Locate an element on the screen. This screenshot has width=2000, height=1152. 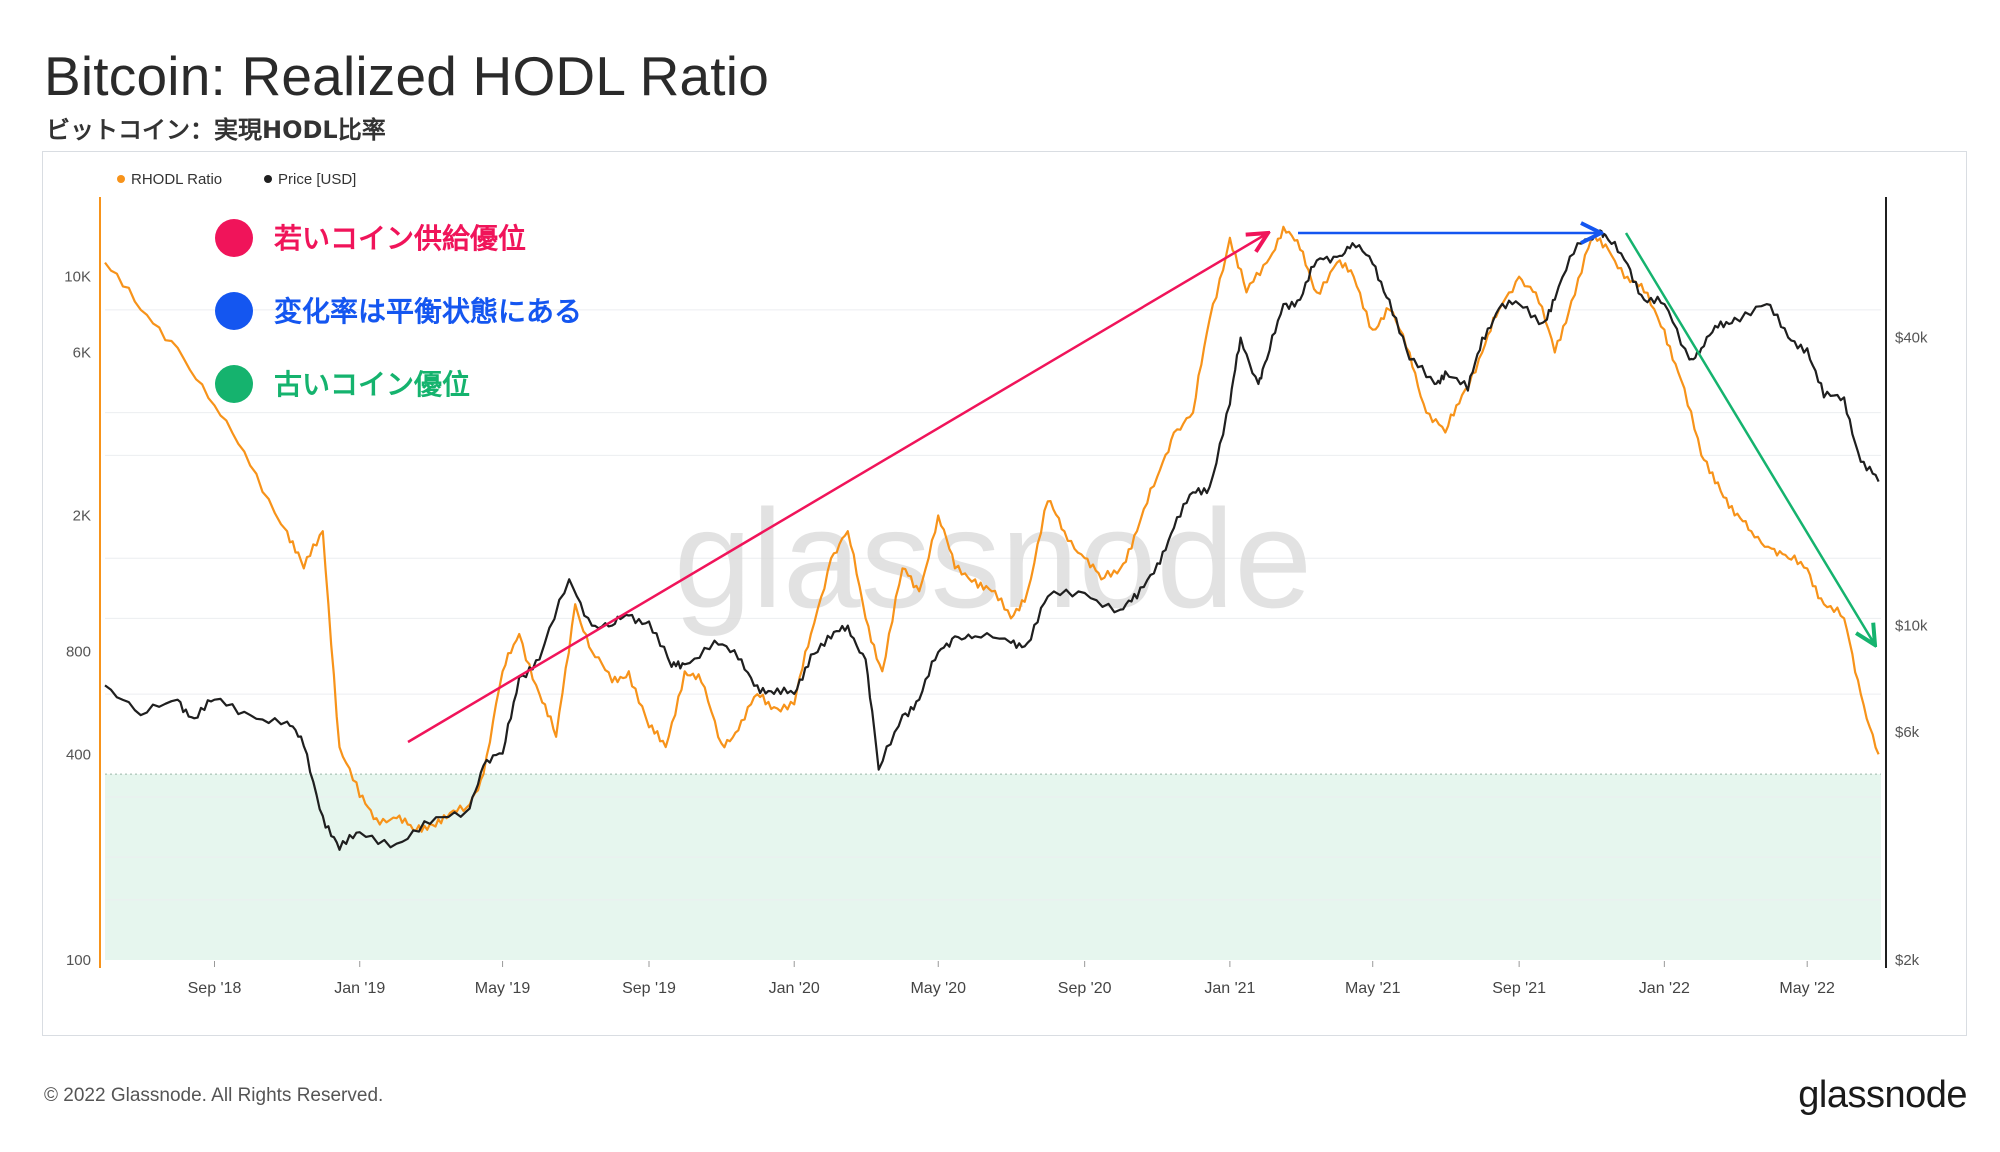
y-right-tick-label: $2k is located at coordinates (1907, 960).